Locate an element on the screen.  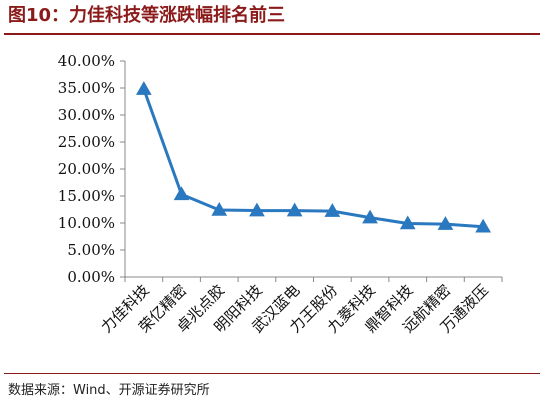
y-tick-label: 35.00% is located at coordinates (86, 88).